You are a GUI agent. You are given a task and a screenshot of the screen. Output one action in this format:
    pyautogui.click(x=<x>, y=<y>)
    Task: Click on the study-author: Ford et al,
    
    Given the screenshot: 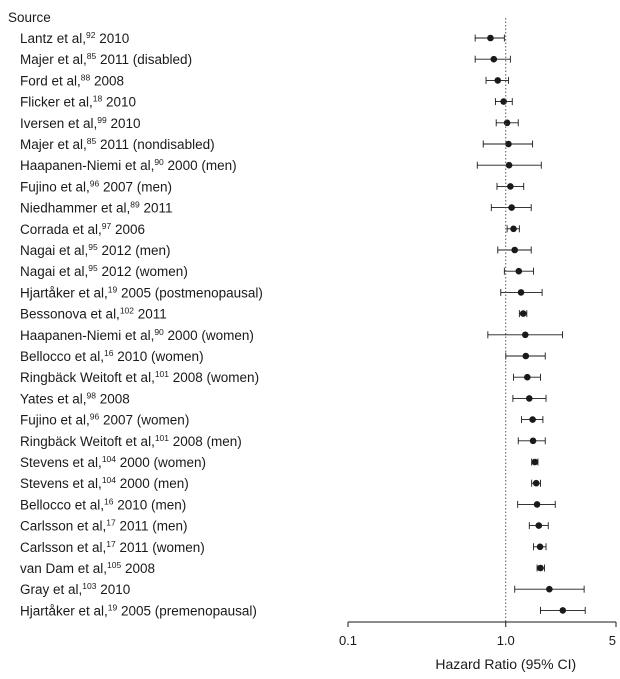 What is the action you would take?
    pyautogui.click(x=50, y=80)
    